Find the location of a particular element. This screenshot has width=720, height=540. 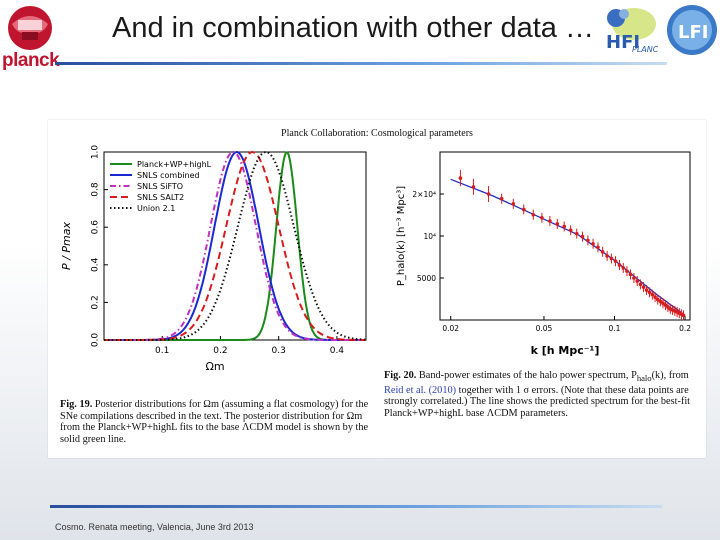

hfi-logo-icon: HFI PLANCK is located at coordinates (632, 31).